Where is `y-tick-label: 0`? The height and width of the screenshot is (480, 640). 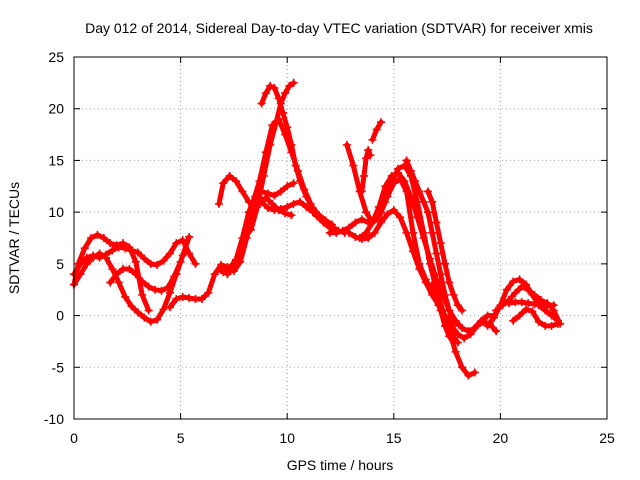 y-tick-label: 0 is located at coordinates (60, 316).